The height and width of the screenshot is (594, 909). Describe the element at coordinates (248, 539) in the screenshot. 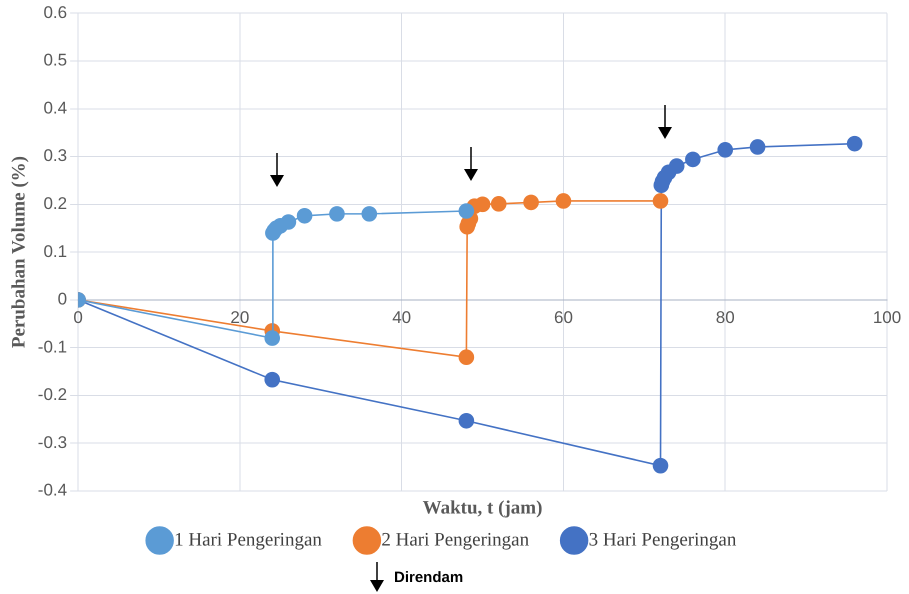

I see `legend-label: 1 Hari Pengeringan` at that location.